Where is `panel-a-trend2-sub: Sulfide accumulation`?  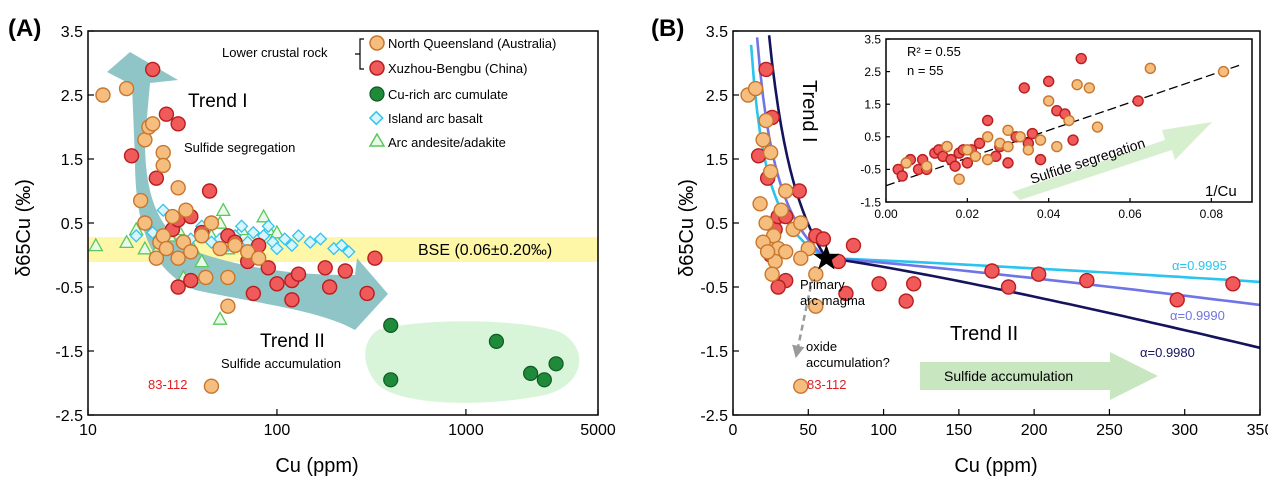 panel-a-trend2-sub: Sulfide accumulation is located at coordinates (281, 363).